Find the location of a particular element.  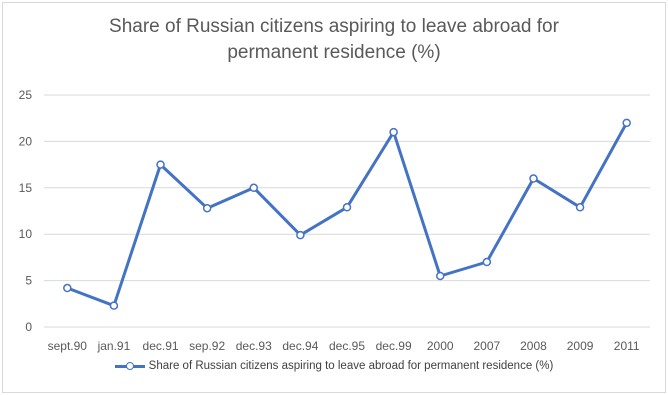

x-tick-label: sept.90 is located at coordinates (68, 346).